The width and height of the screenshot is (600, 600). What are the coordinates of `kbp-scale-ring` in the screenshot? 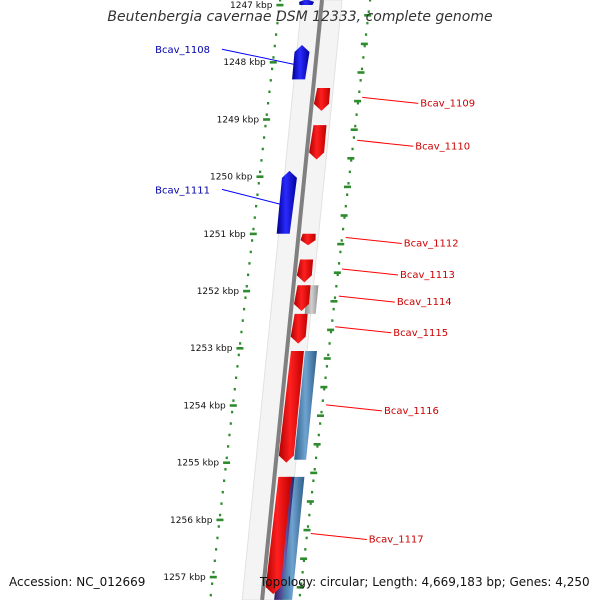 It's located at (245, 298).